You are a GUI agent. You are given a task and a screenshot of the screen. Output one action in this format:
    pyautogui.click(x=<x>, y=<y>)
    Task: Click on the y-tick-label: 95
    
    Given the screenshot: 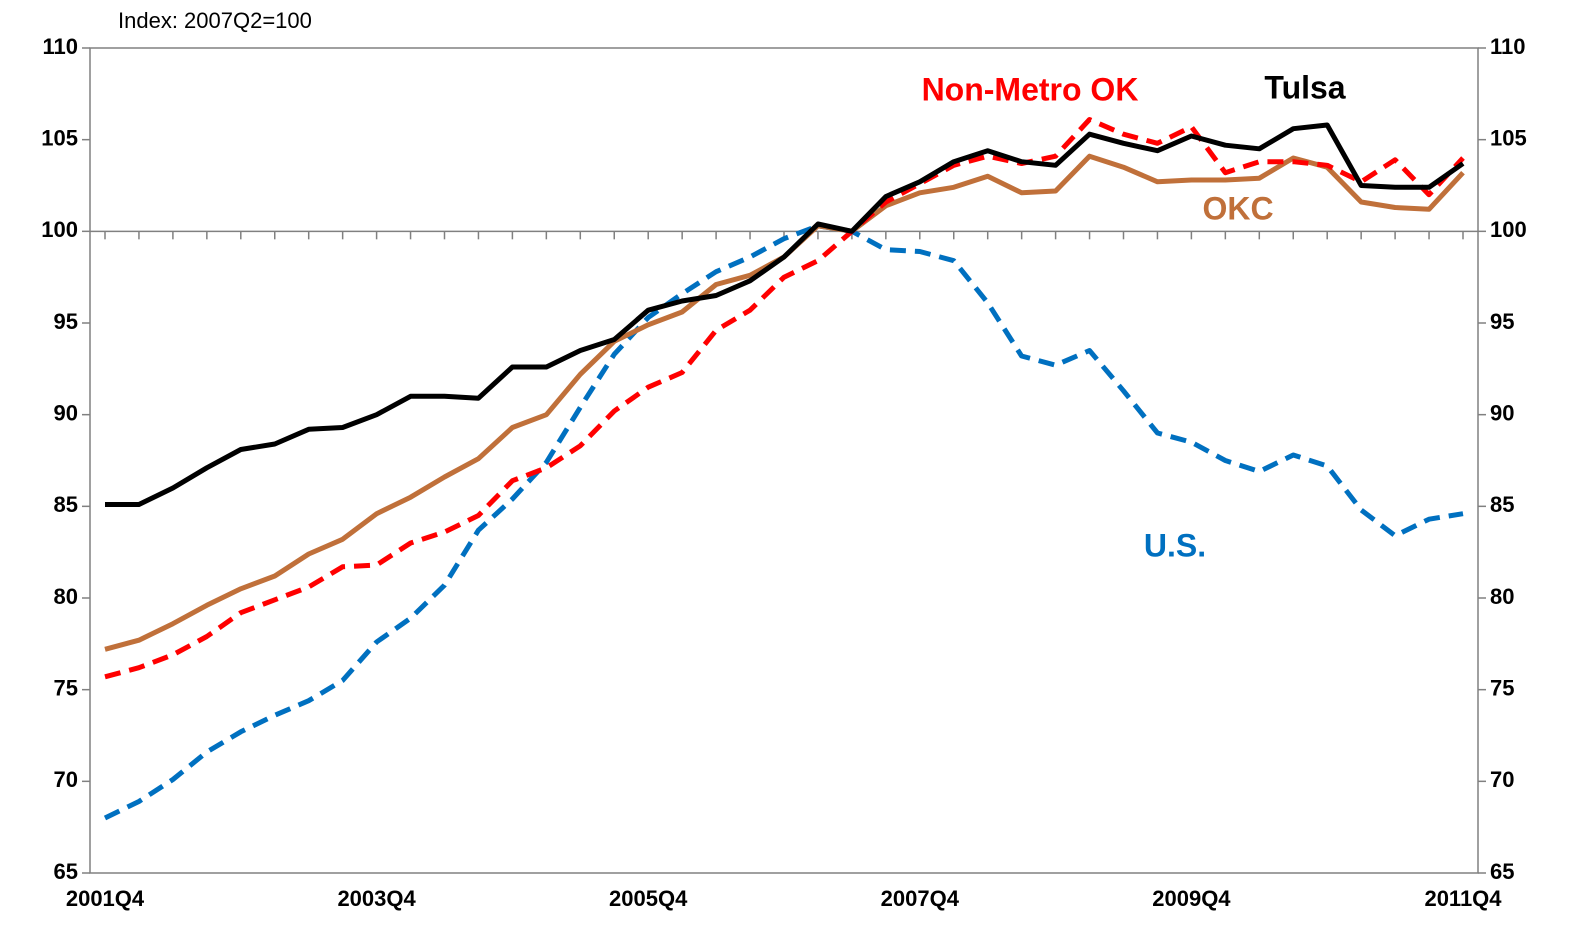 What is the action you would take?
    pyautogui.click(x=66, y=321)
    